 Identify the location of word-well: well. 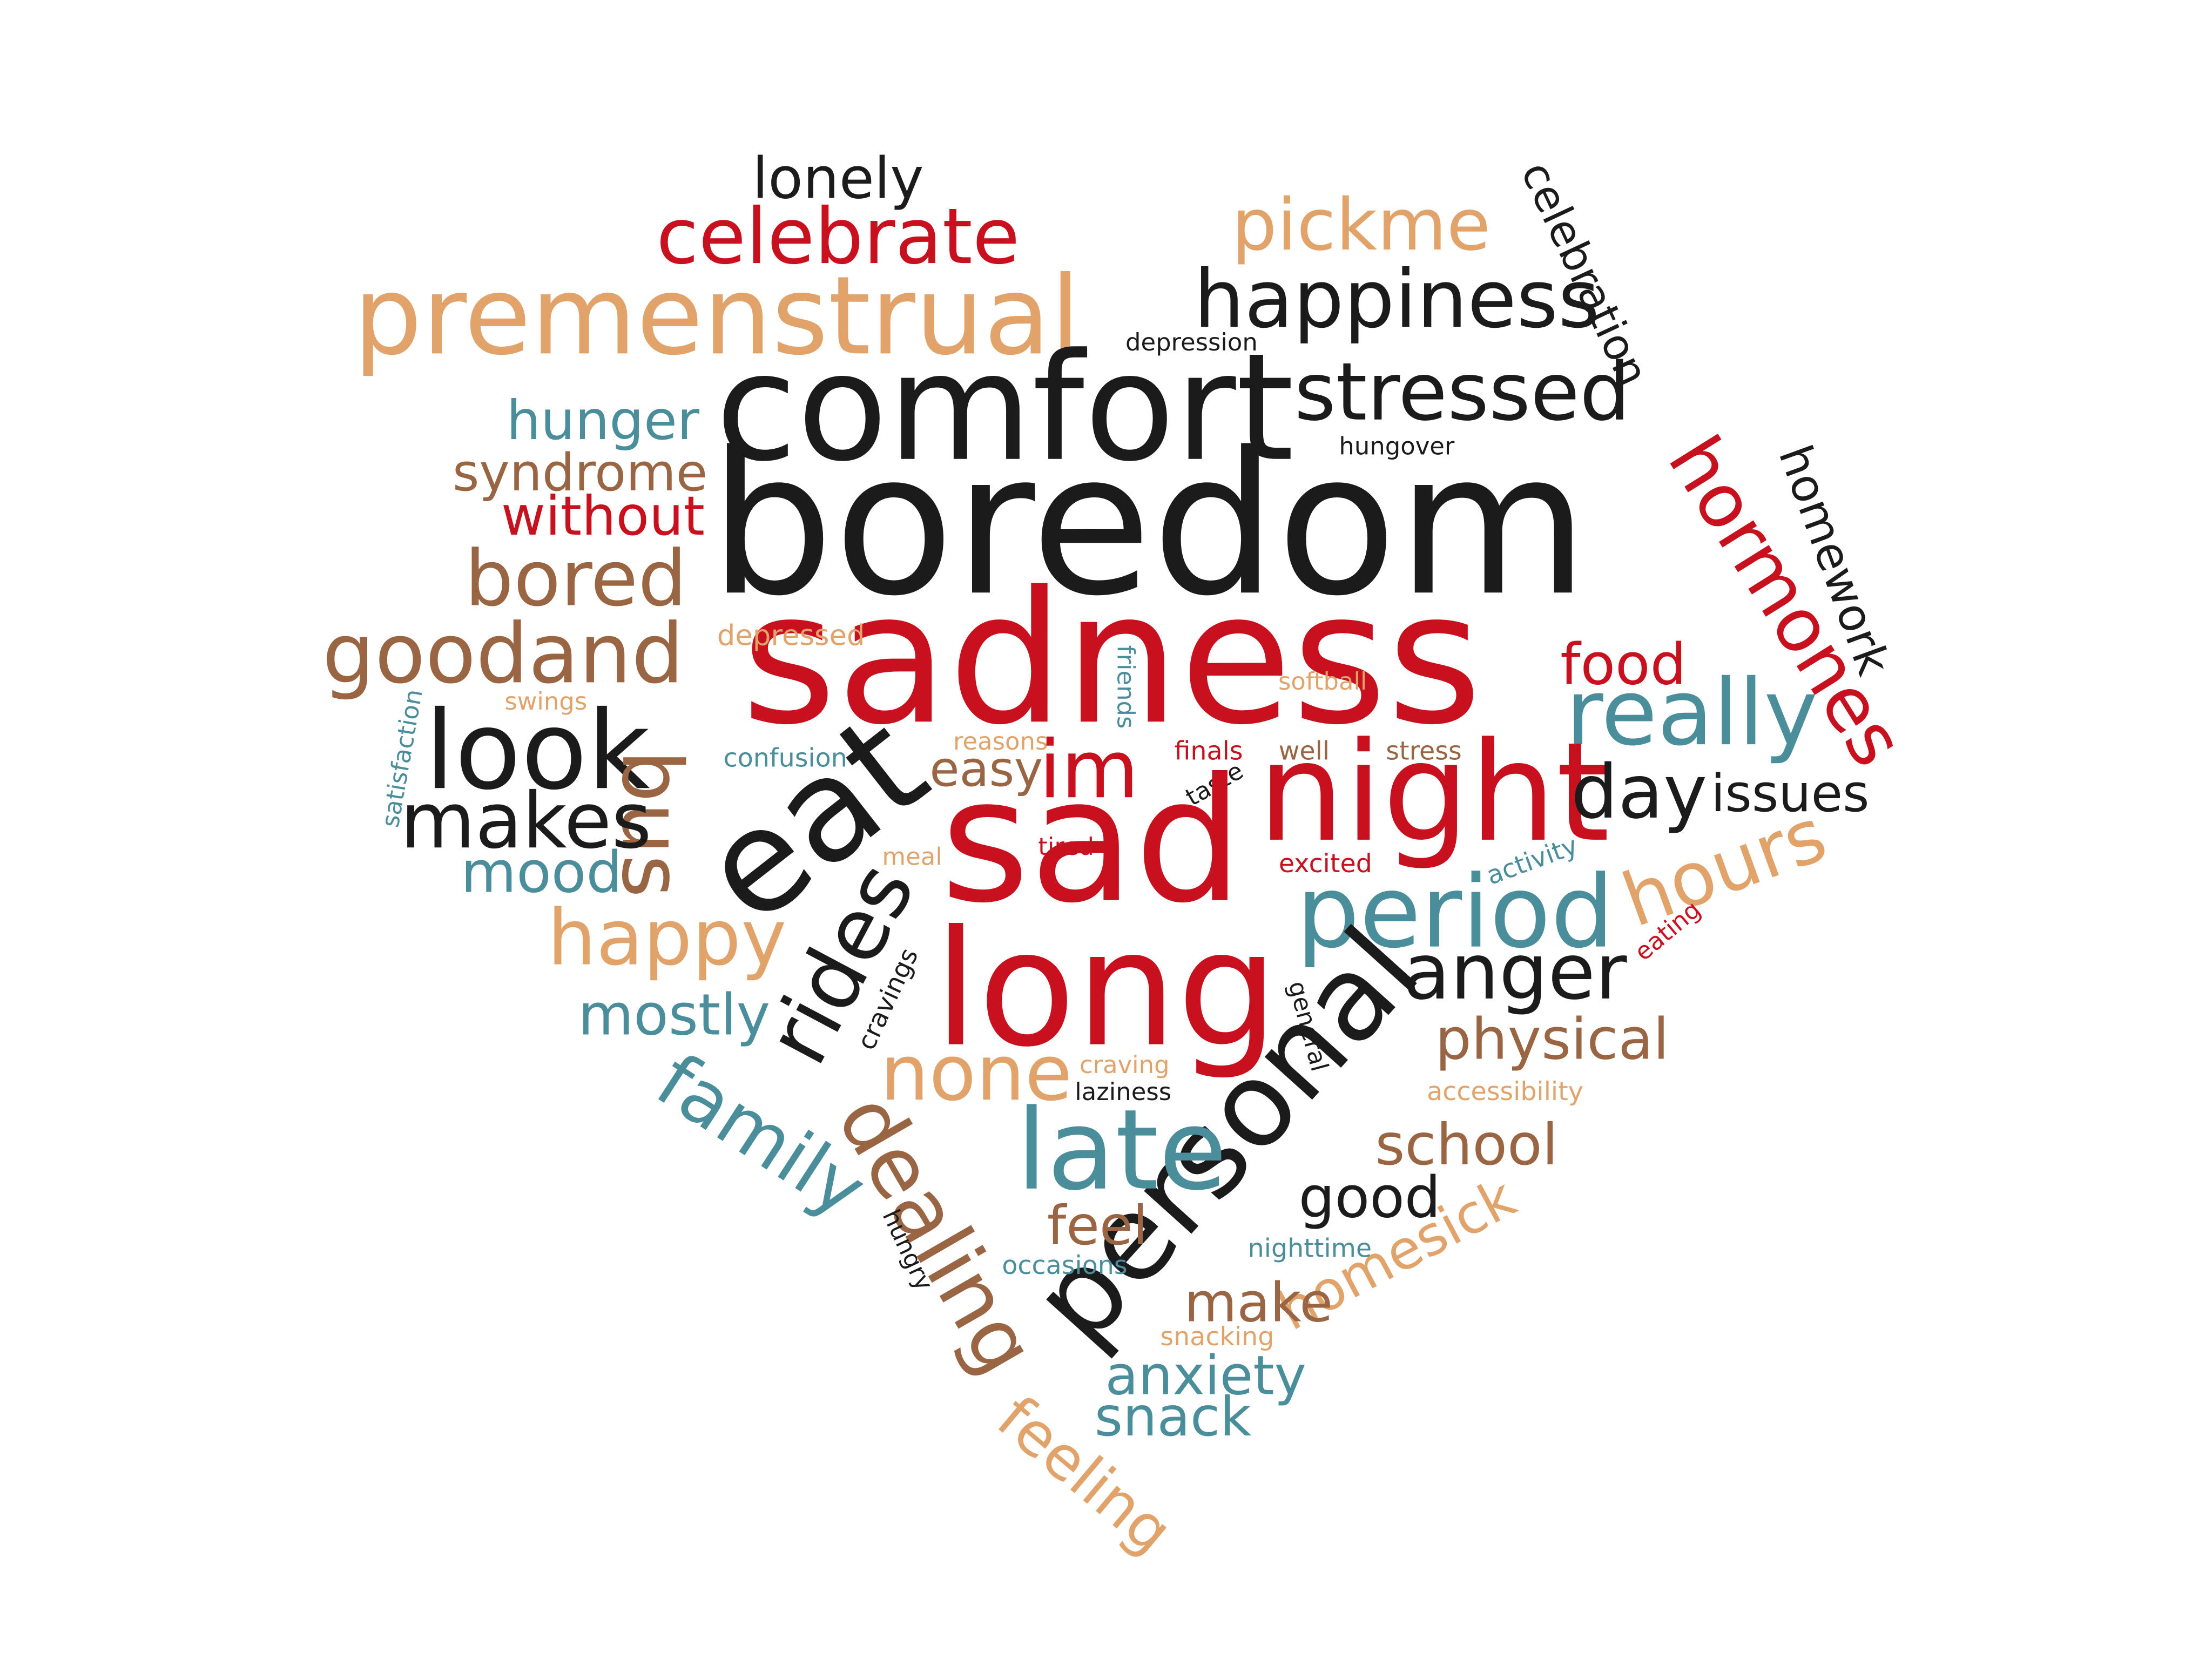
(1304, 751).